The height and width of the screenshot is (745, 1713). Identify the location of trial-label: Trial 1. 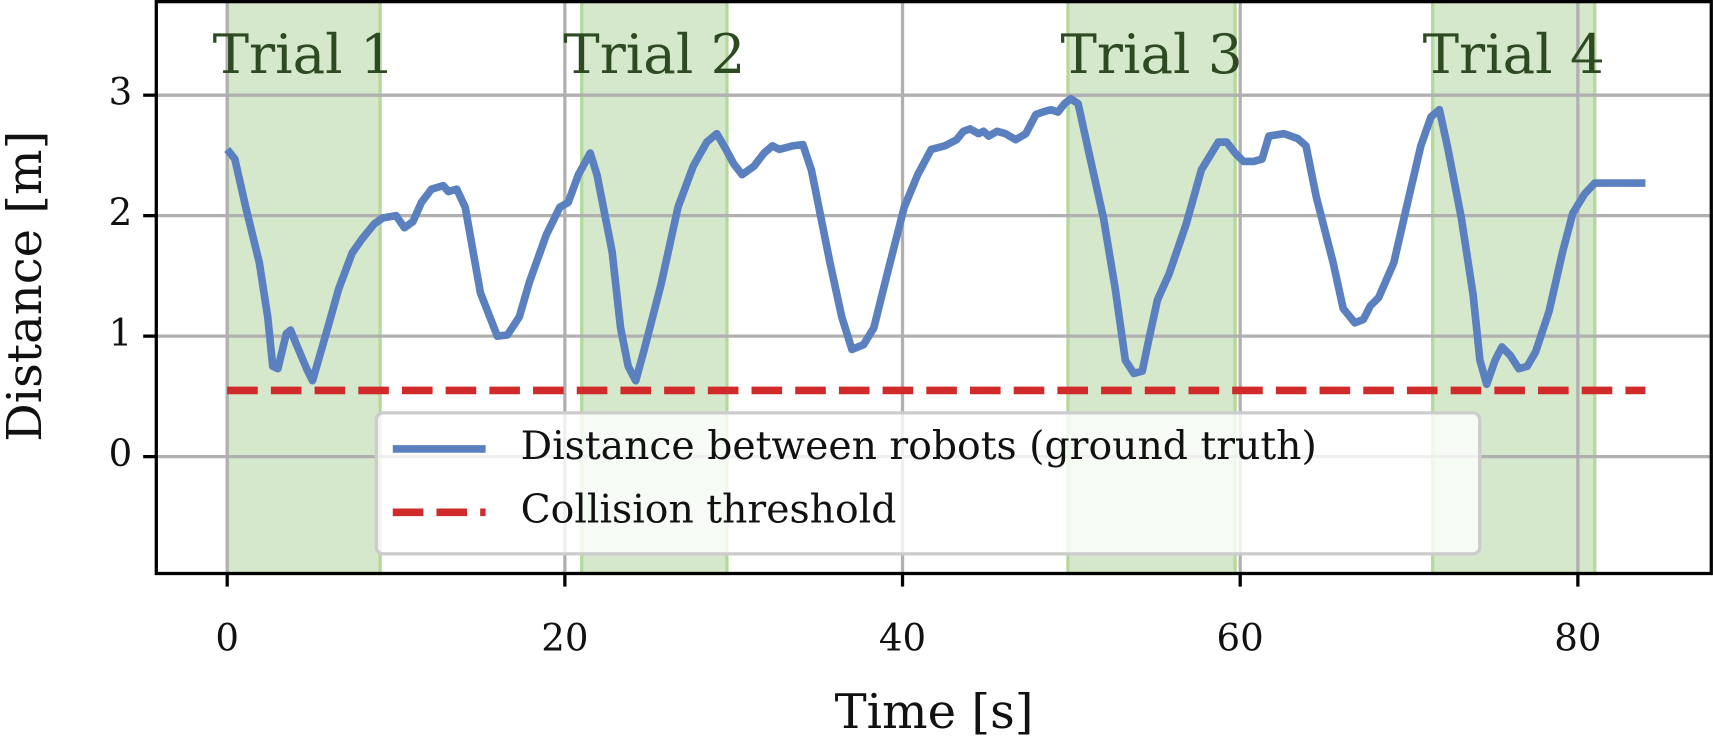
(304, 54).